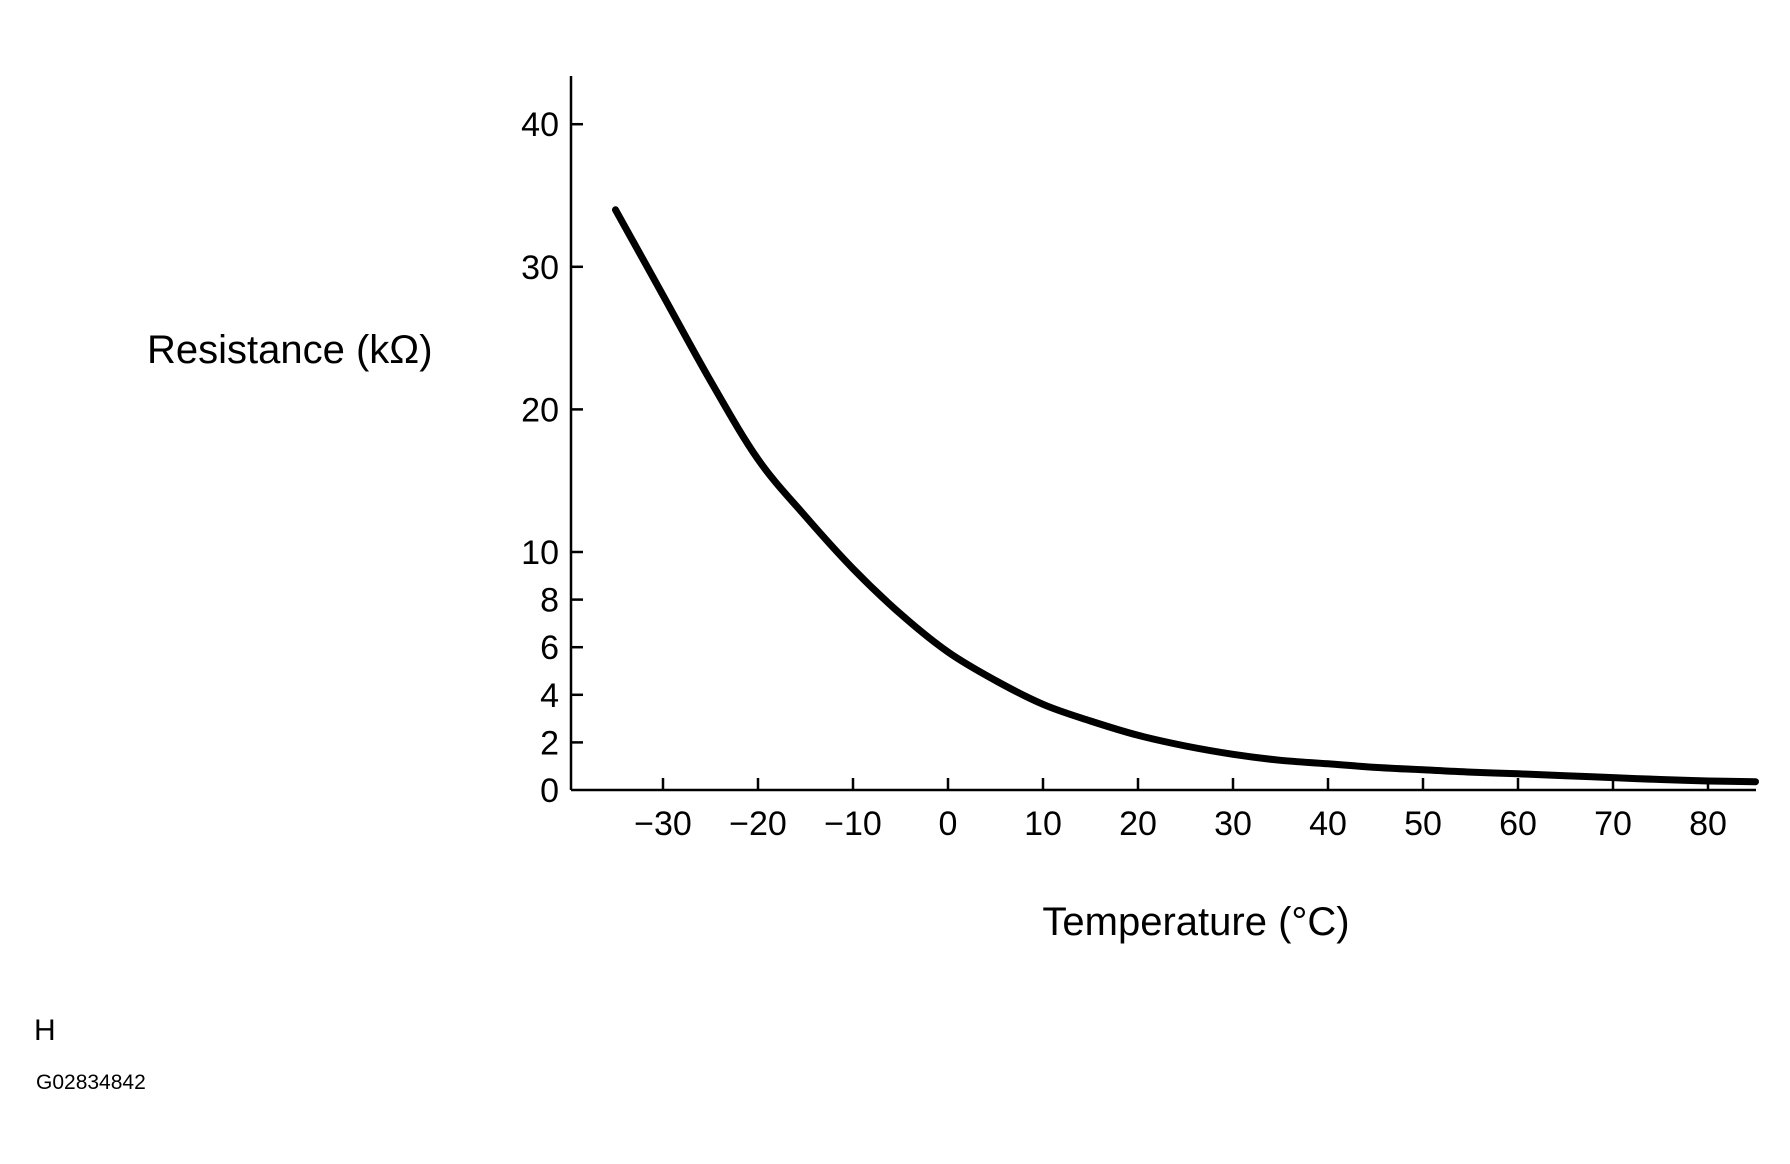 This screenshot has height=1164, width=1790. I want to click on y-tick-label: 20, so click(540, 410).